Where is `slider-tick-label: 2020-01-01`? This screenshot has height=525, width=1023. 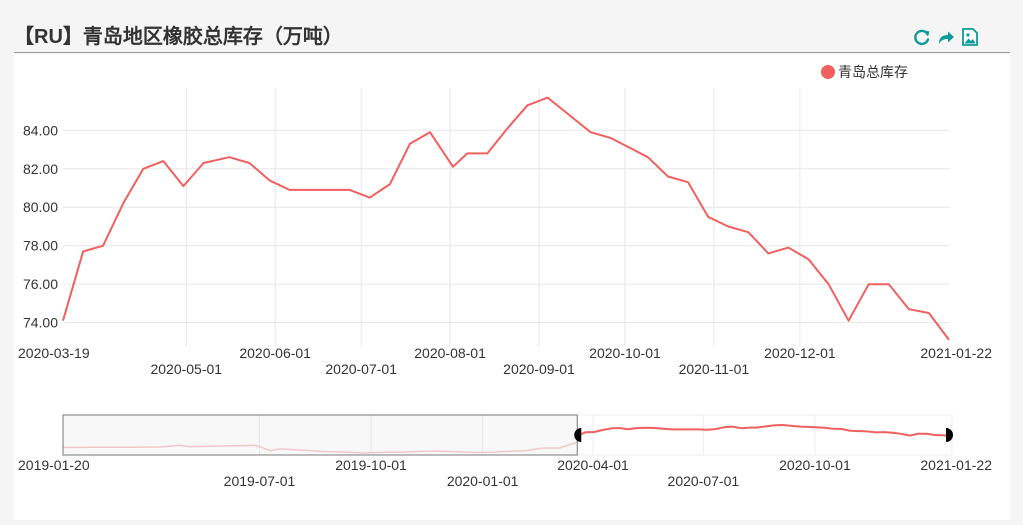
slider-tick-label: 2020-01-01 is located at coordinates (483, 481).